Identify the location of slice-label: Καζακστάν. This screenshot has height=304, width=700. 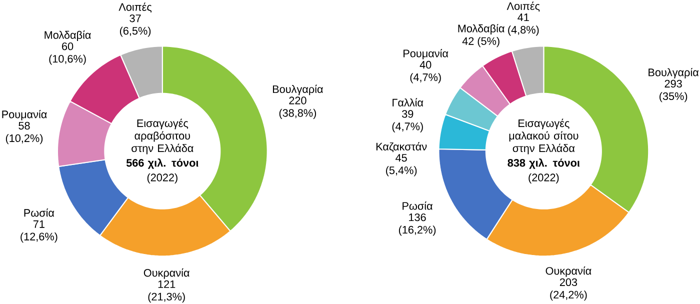
(401, 147).